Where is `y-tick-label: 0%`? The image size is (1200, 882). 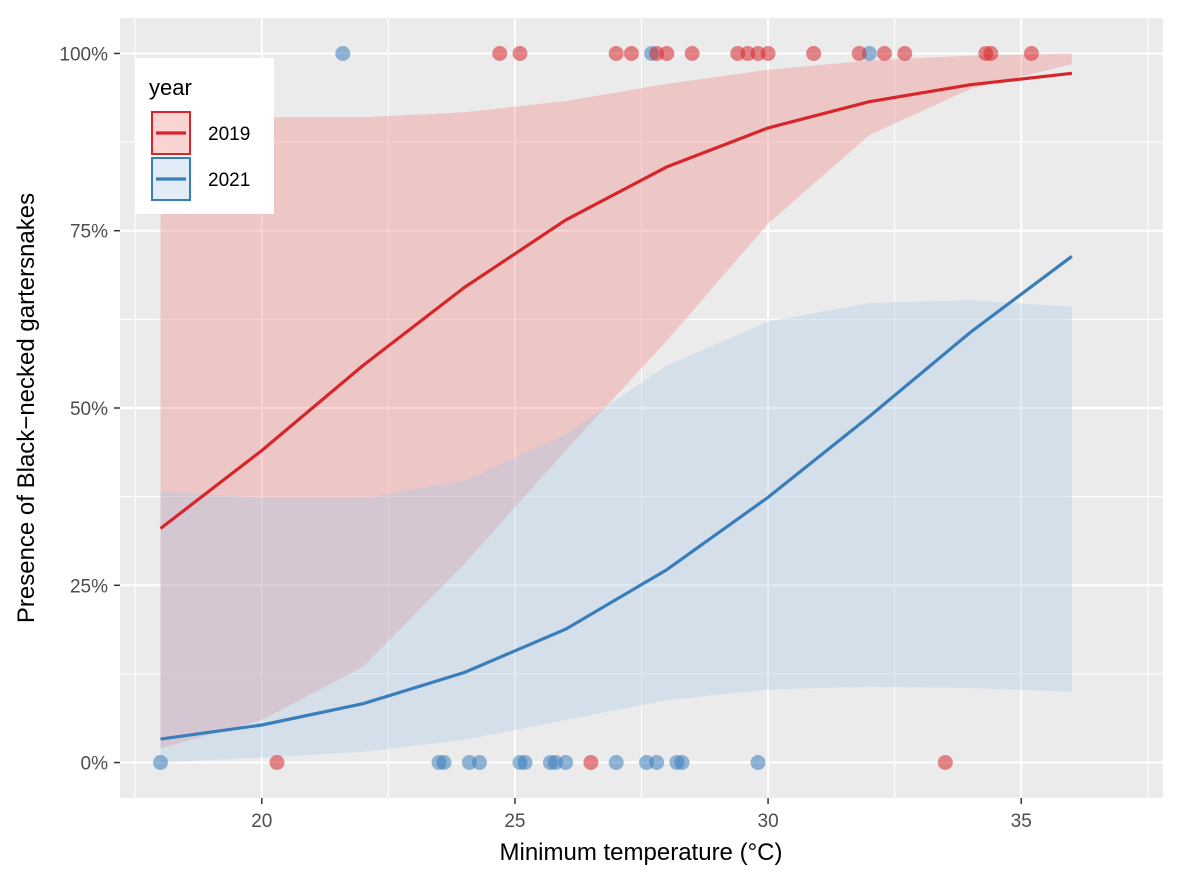 y-tick-label: 0% is located at coordinates (95, 764).